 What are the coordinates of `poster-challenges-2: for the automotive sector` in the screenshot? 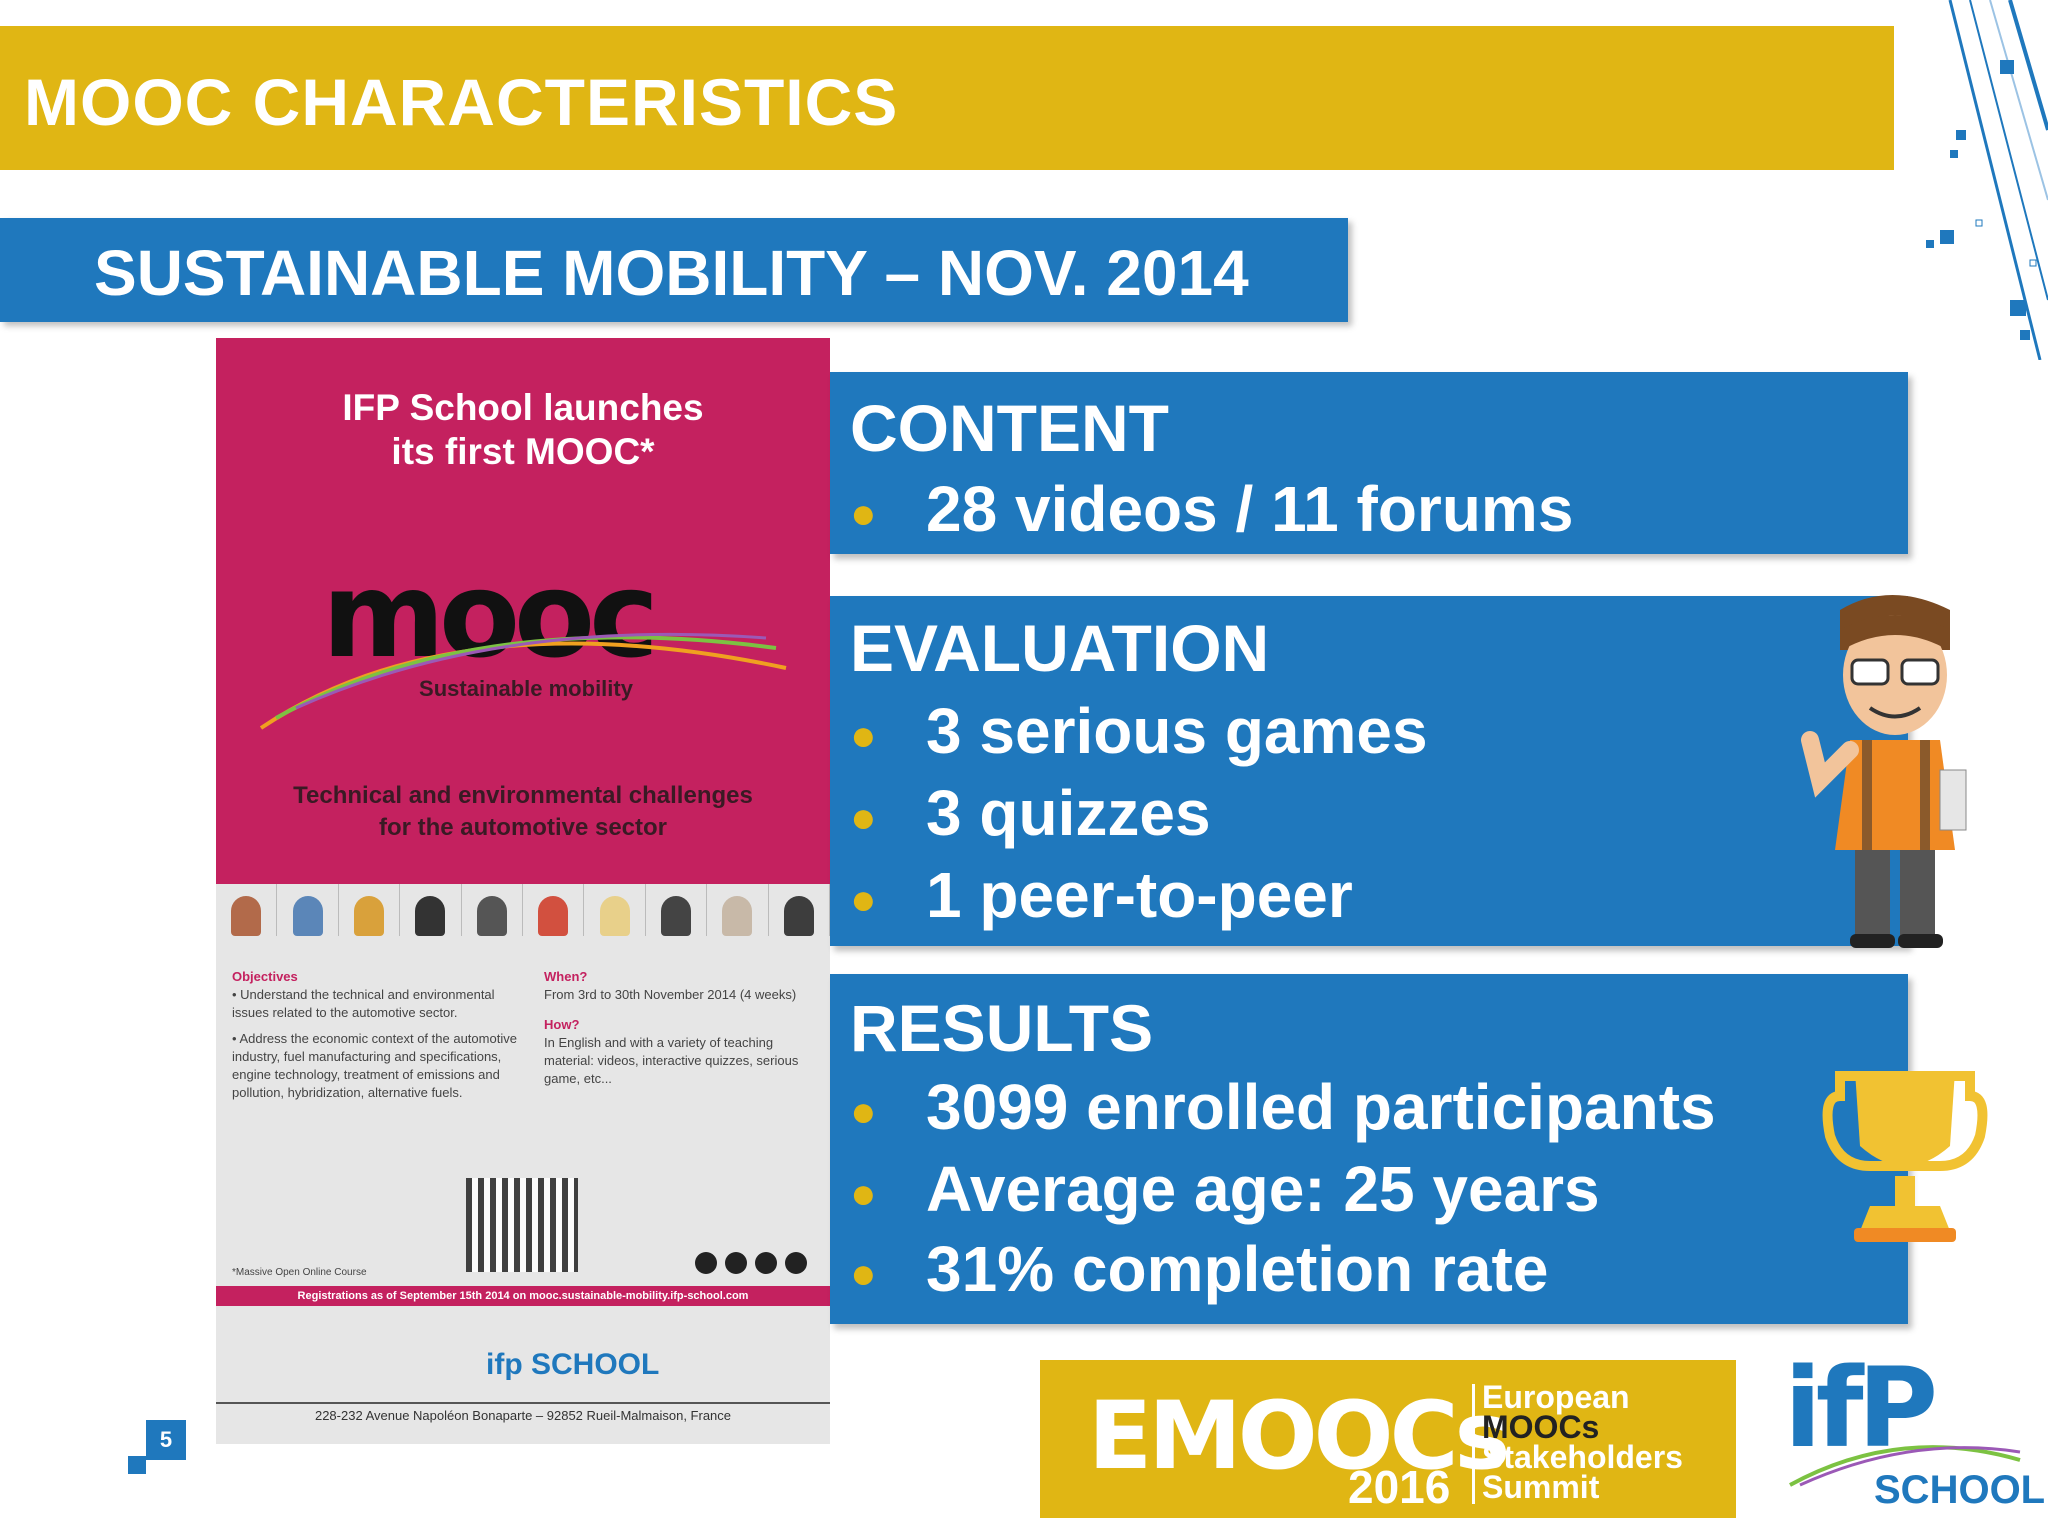 It's located at (523, 827).